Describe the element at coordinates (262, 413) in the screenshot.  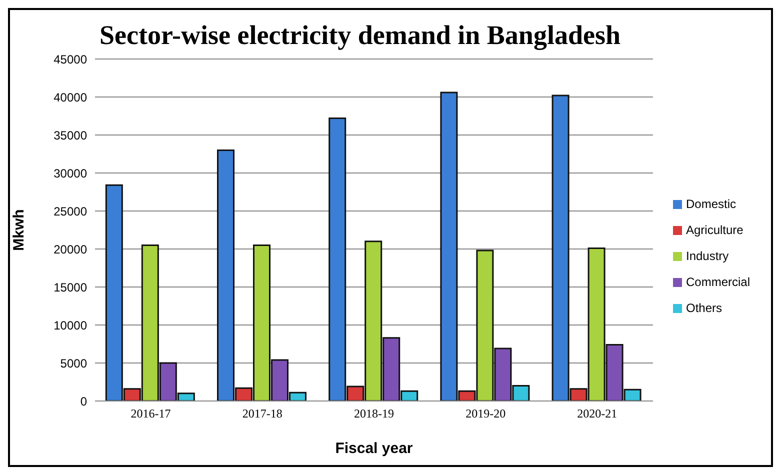
I see `x-tick-label: 2017-18` at that location.